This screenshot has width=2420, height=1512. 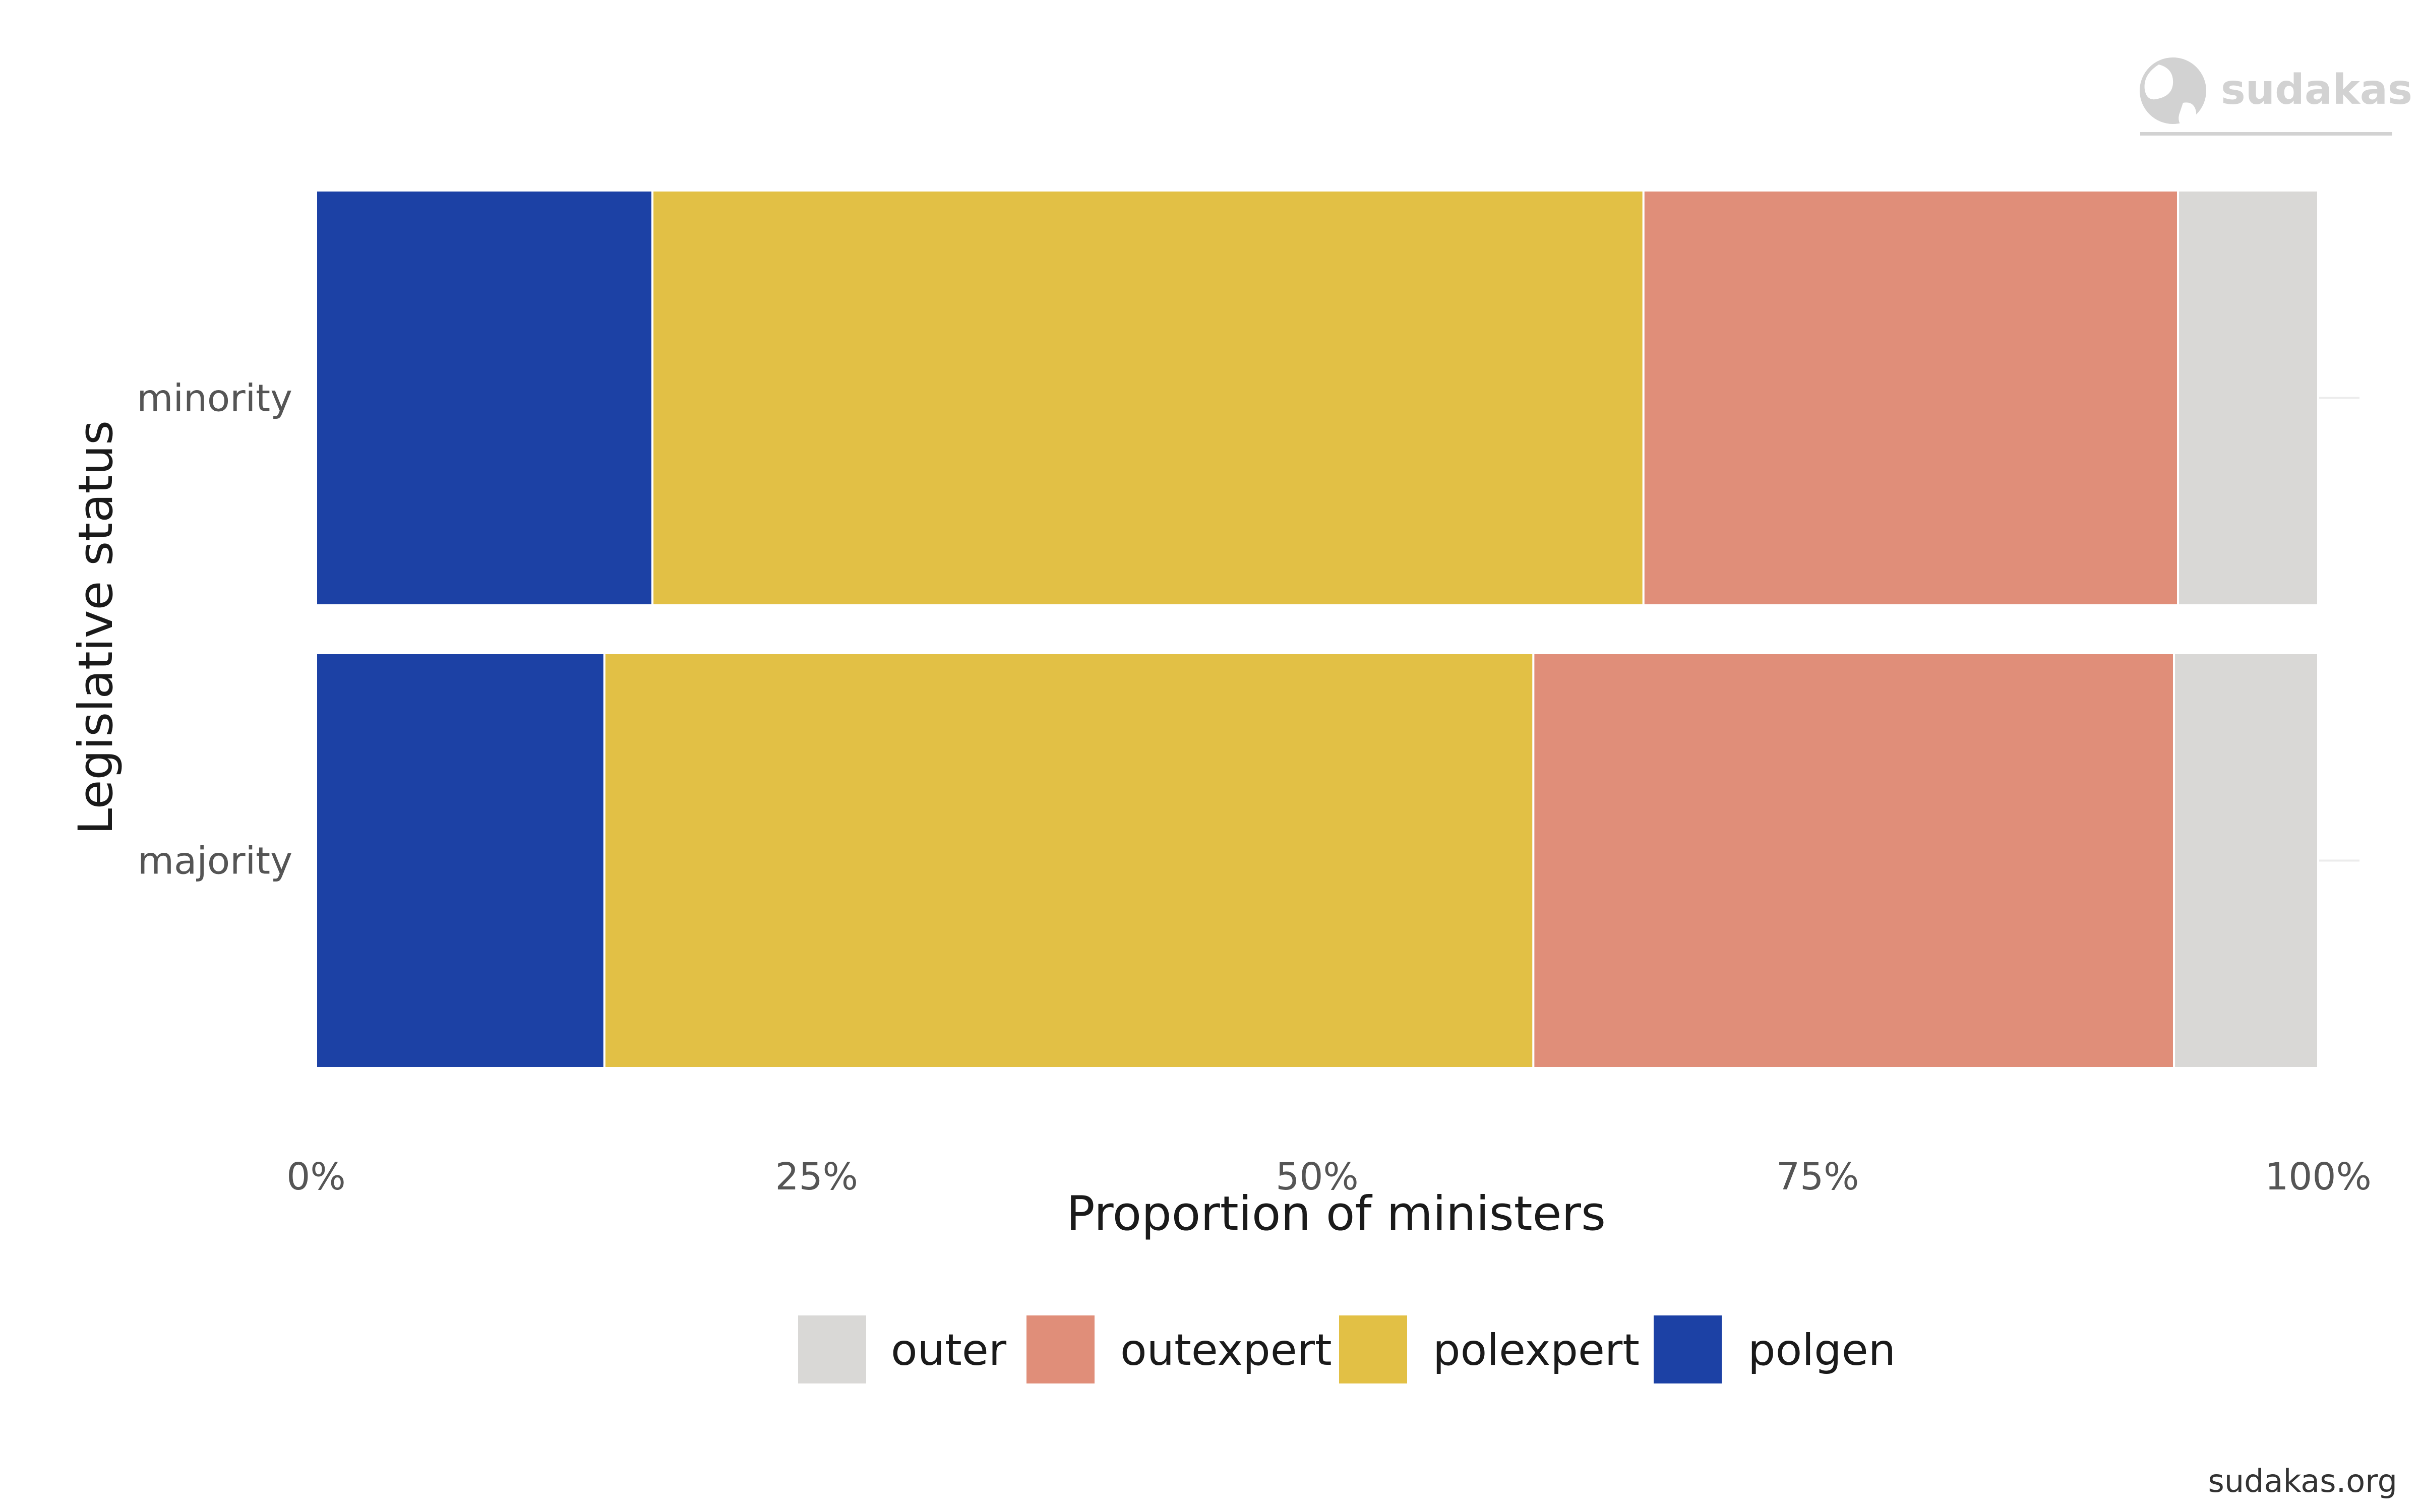 I want to click on bar-majority-outexpert, so click(x=1853, y=860).